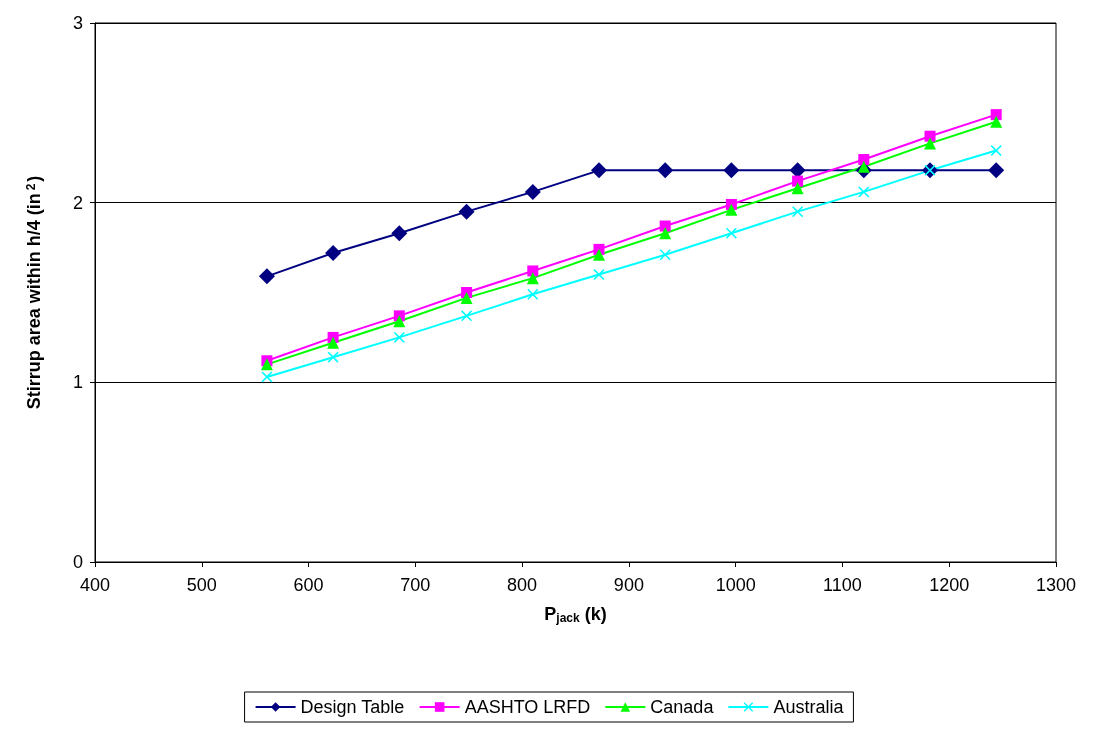 The image size is (1098, 740). I want to click on y-tick-label: 2, so click(77, 202).